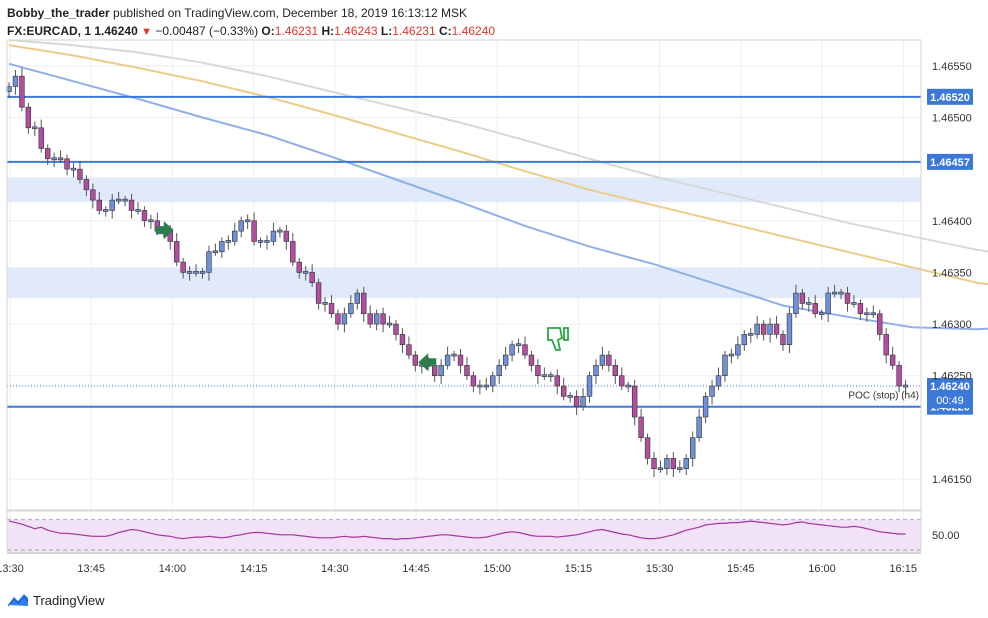 The image size is (988, 618). What do you see at coordinates (883, 395) in the screenshot?
I see `poc-annotation: POC (stop) (h4)` at bounding box center [883, 395].